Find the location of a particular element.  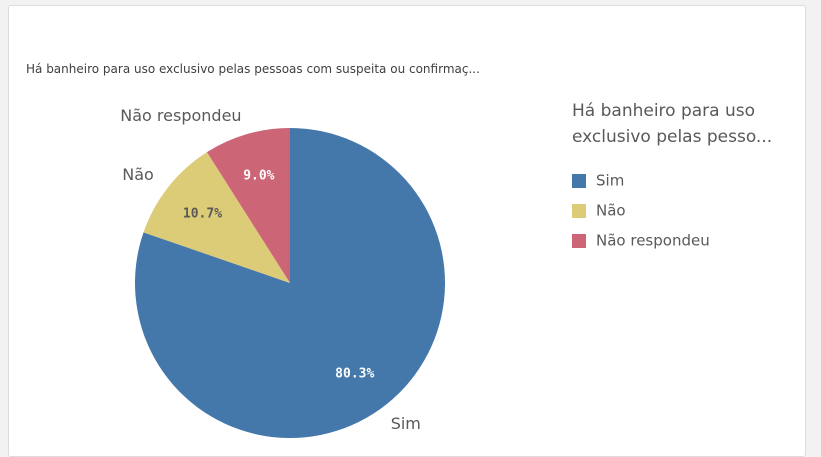

slice-value-label: 9.0% is located at coordinates (258, 175).